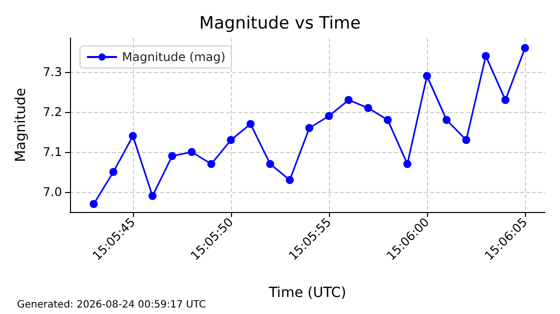 Image resolution: width=560 pixels, height=314 pixels. I want to click on legend-label: Magnitude (mag), so click(174, 57).